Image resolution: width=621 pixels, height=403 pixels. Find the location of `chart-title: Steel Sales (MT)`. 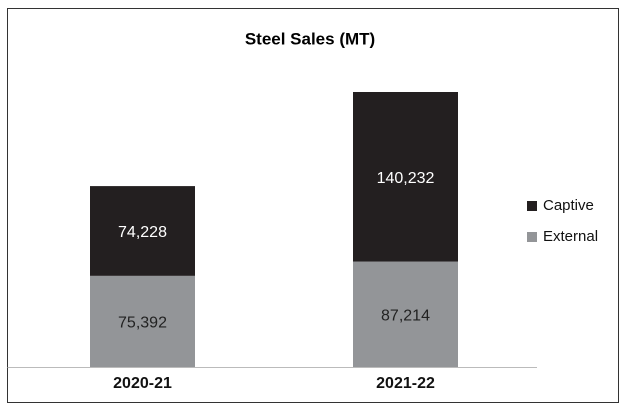

chart-title: Steel Sales (MT) is located at coordinates (310, 38).